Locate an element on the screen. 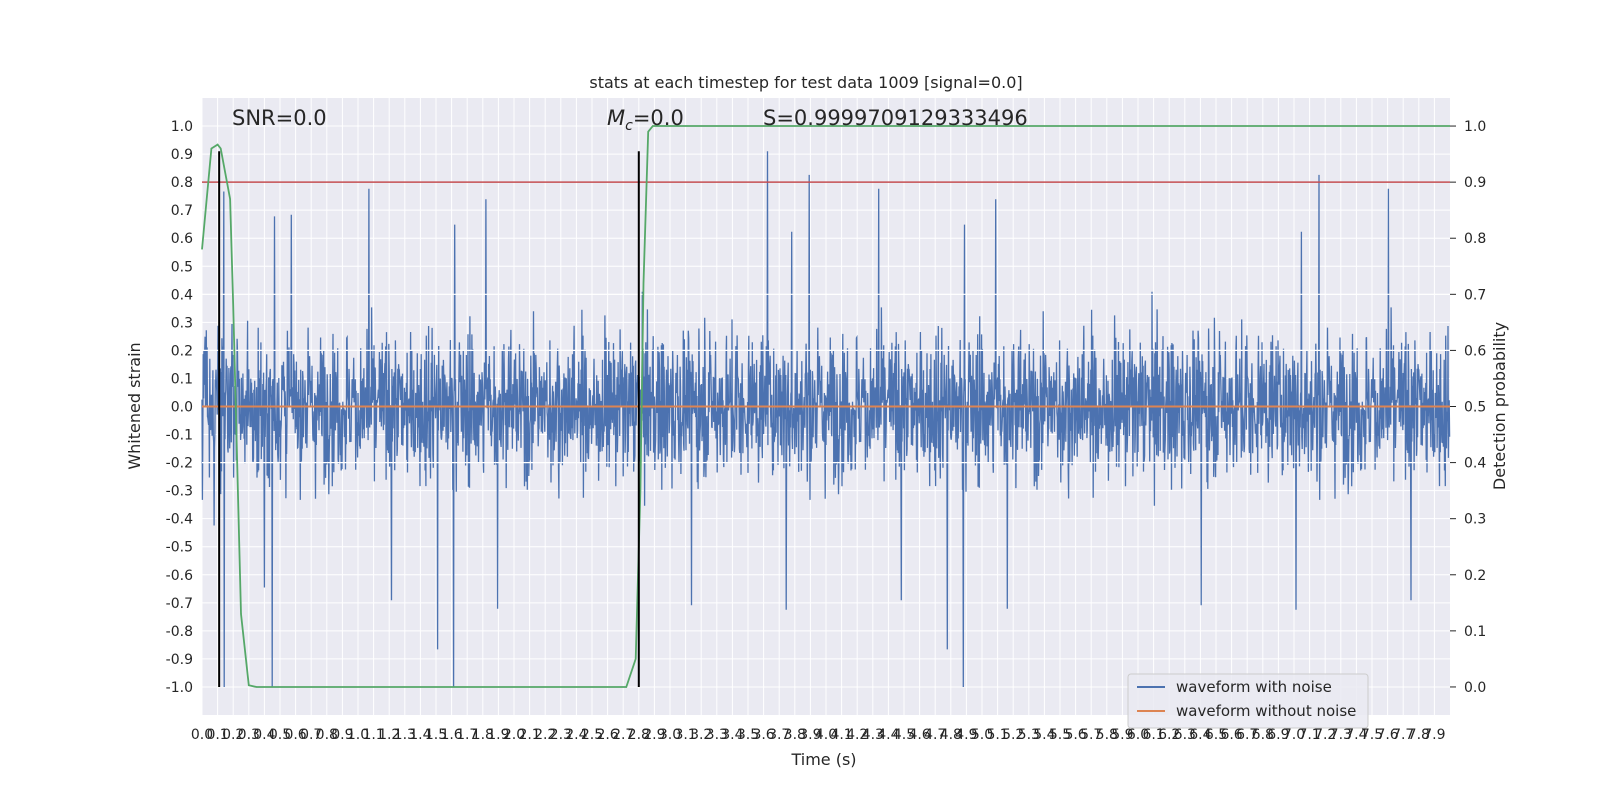 The width and height of the screenshot is (1600, 804). x-tick-label: 5.6 is located at coordinates (1075, 735).